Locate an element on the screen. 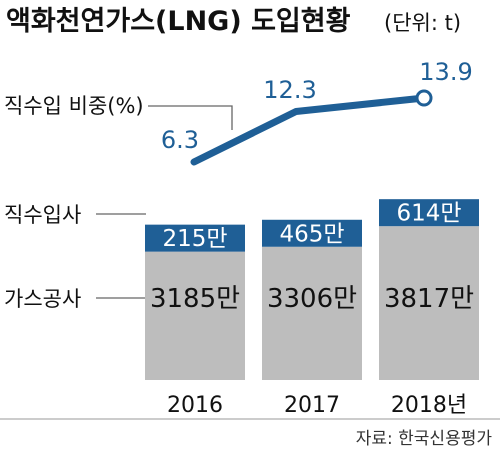 The image size is (500, 454). data-label-kogas-2018년: 3817만 is located at coordinates (429, 299).